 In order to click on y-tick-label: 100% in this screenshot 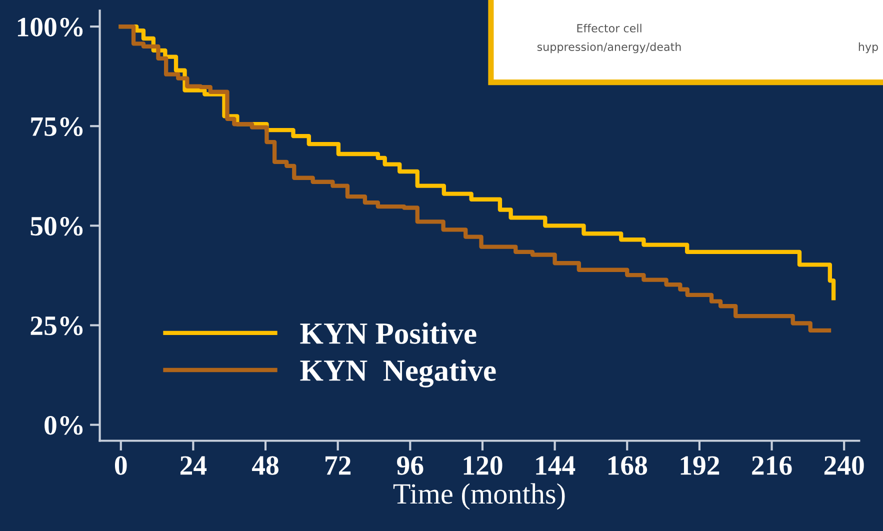, I will do `click(50, 27)`.